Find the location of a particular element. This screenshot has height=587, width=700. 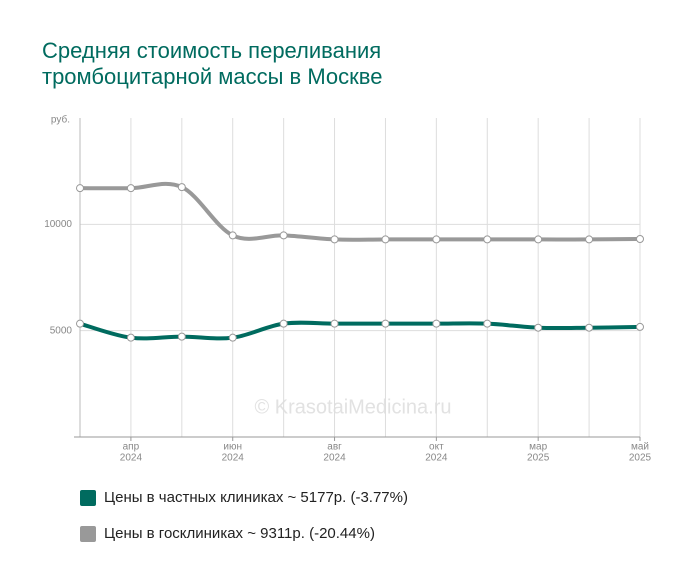

x-tick-label: мар is located at coordinates (538, 447).